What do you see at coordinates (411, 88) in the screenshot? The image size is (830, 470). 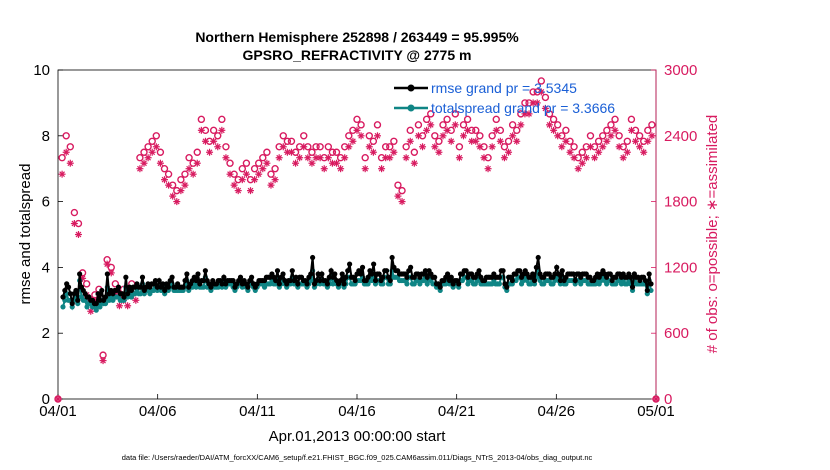 I see `legend-rmse-marker` at bounding box center [411, 88].